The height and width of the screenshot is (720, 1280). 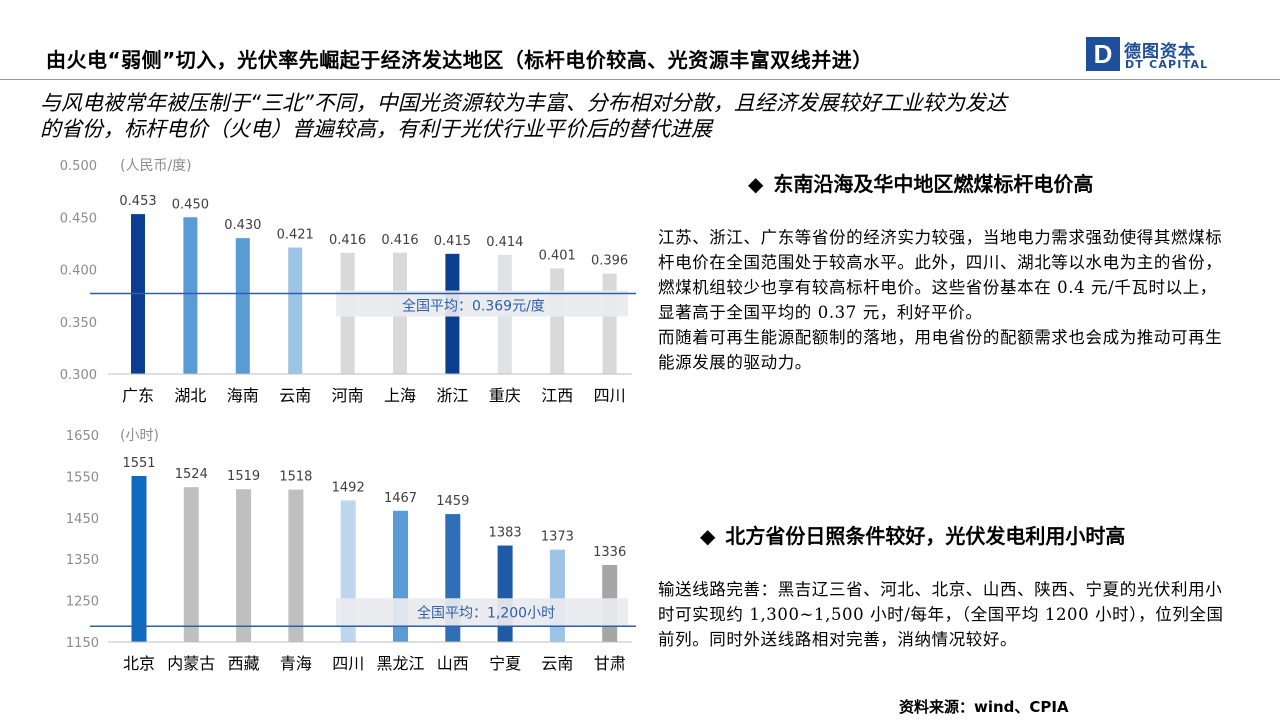 I want to click on x-category-label: 黑龙江, so click(x=400, y=663).